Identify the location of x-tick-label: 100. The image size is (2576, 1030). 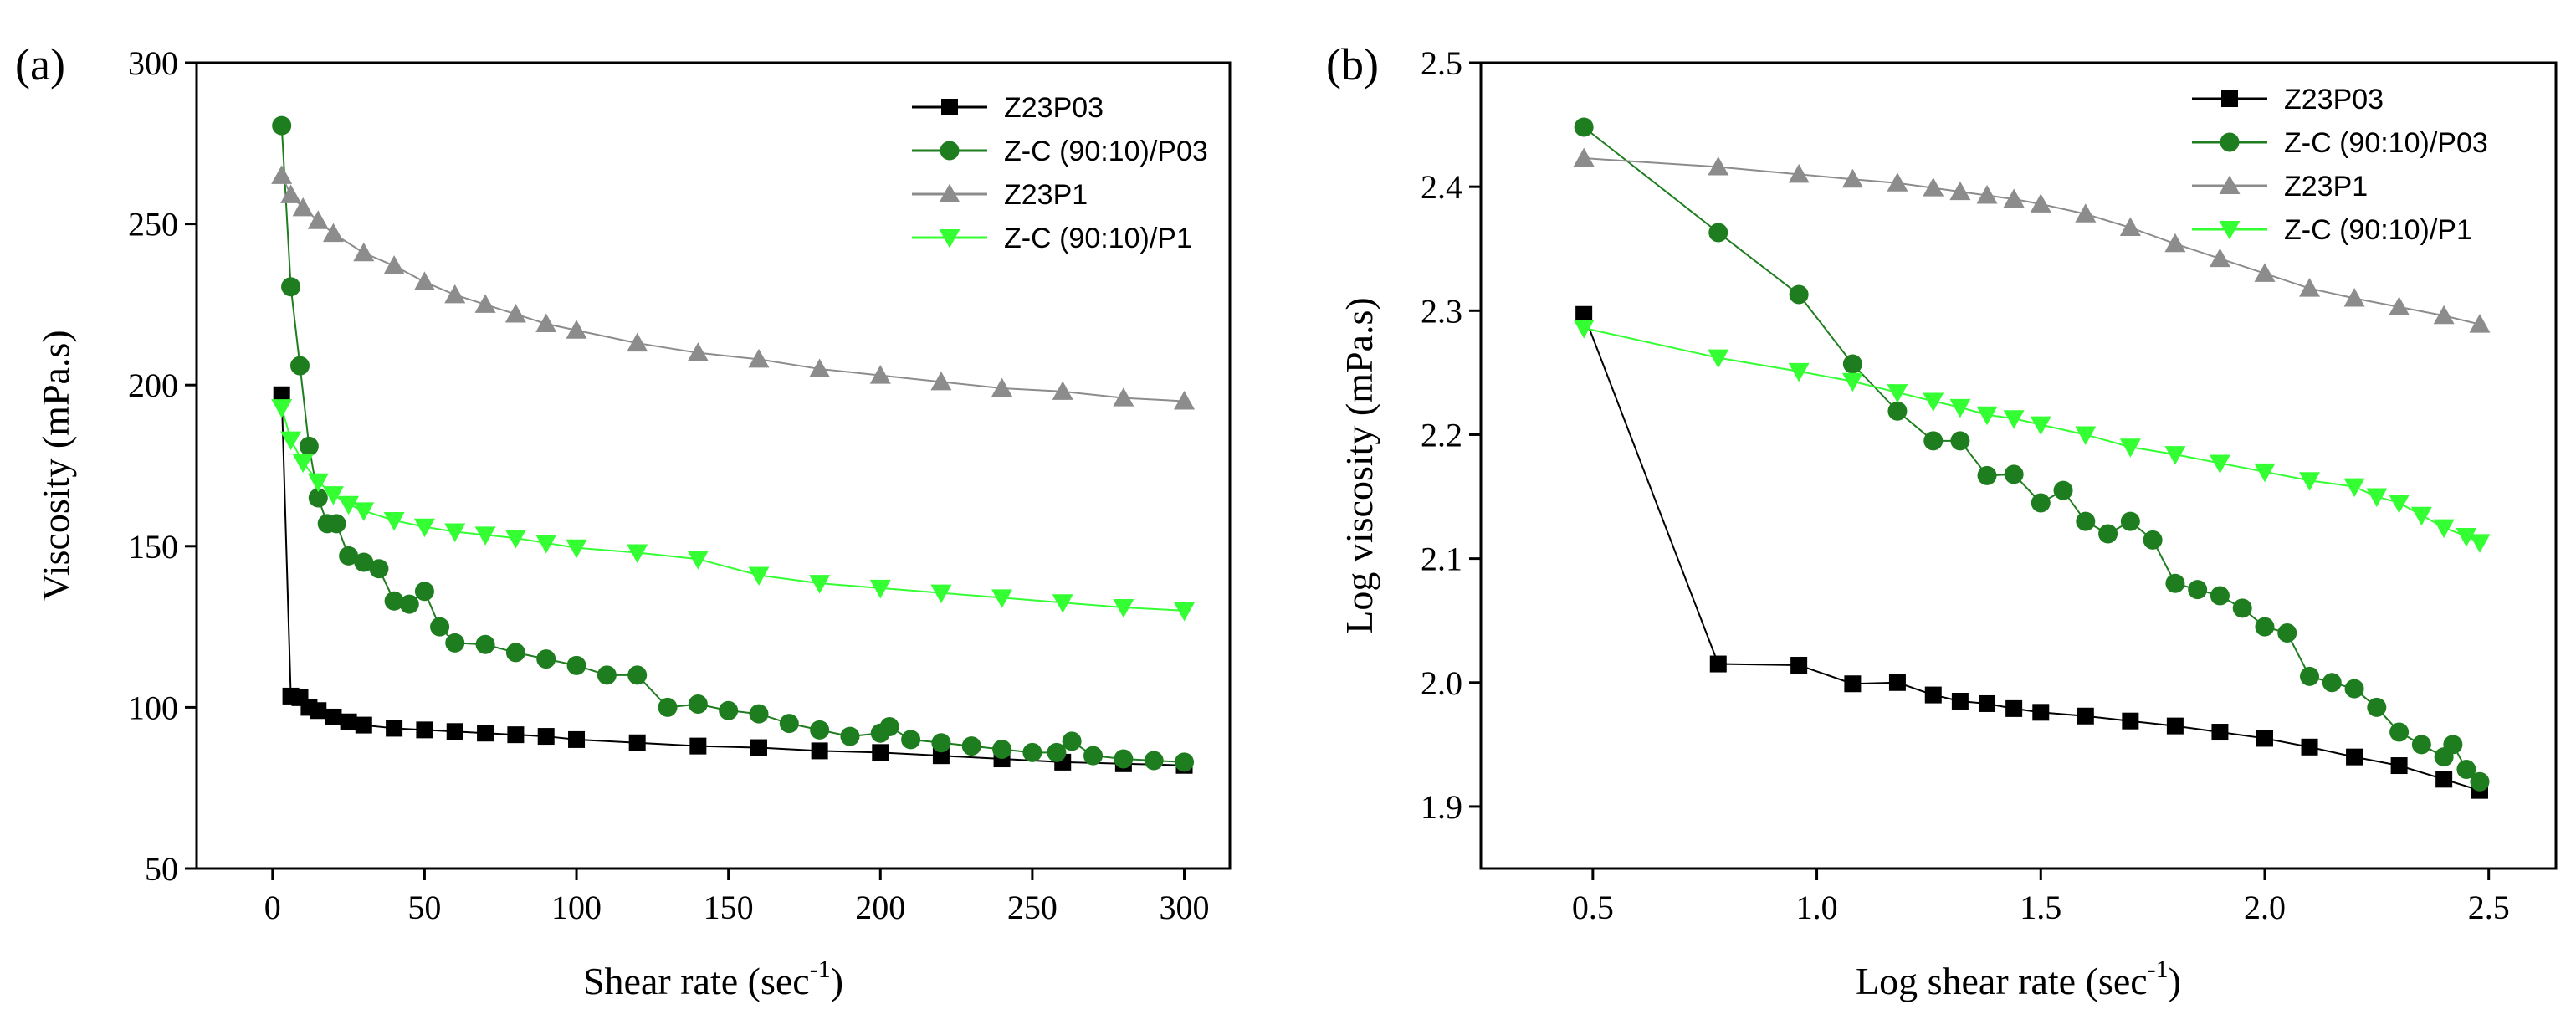
(577, 908).